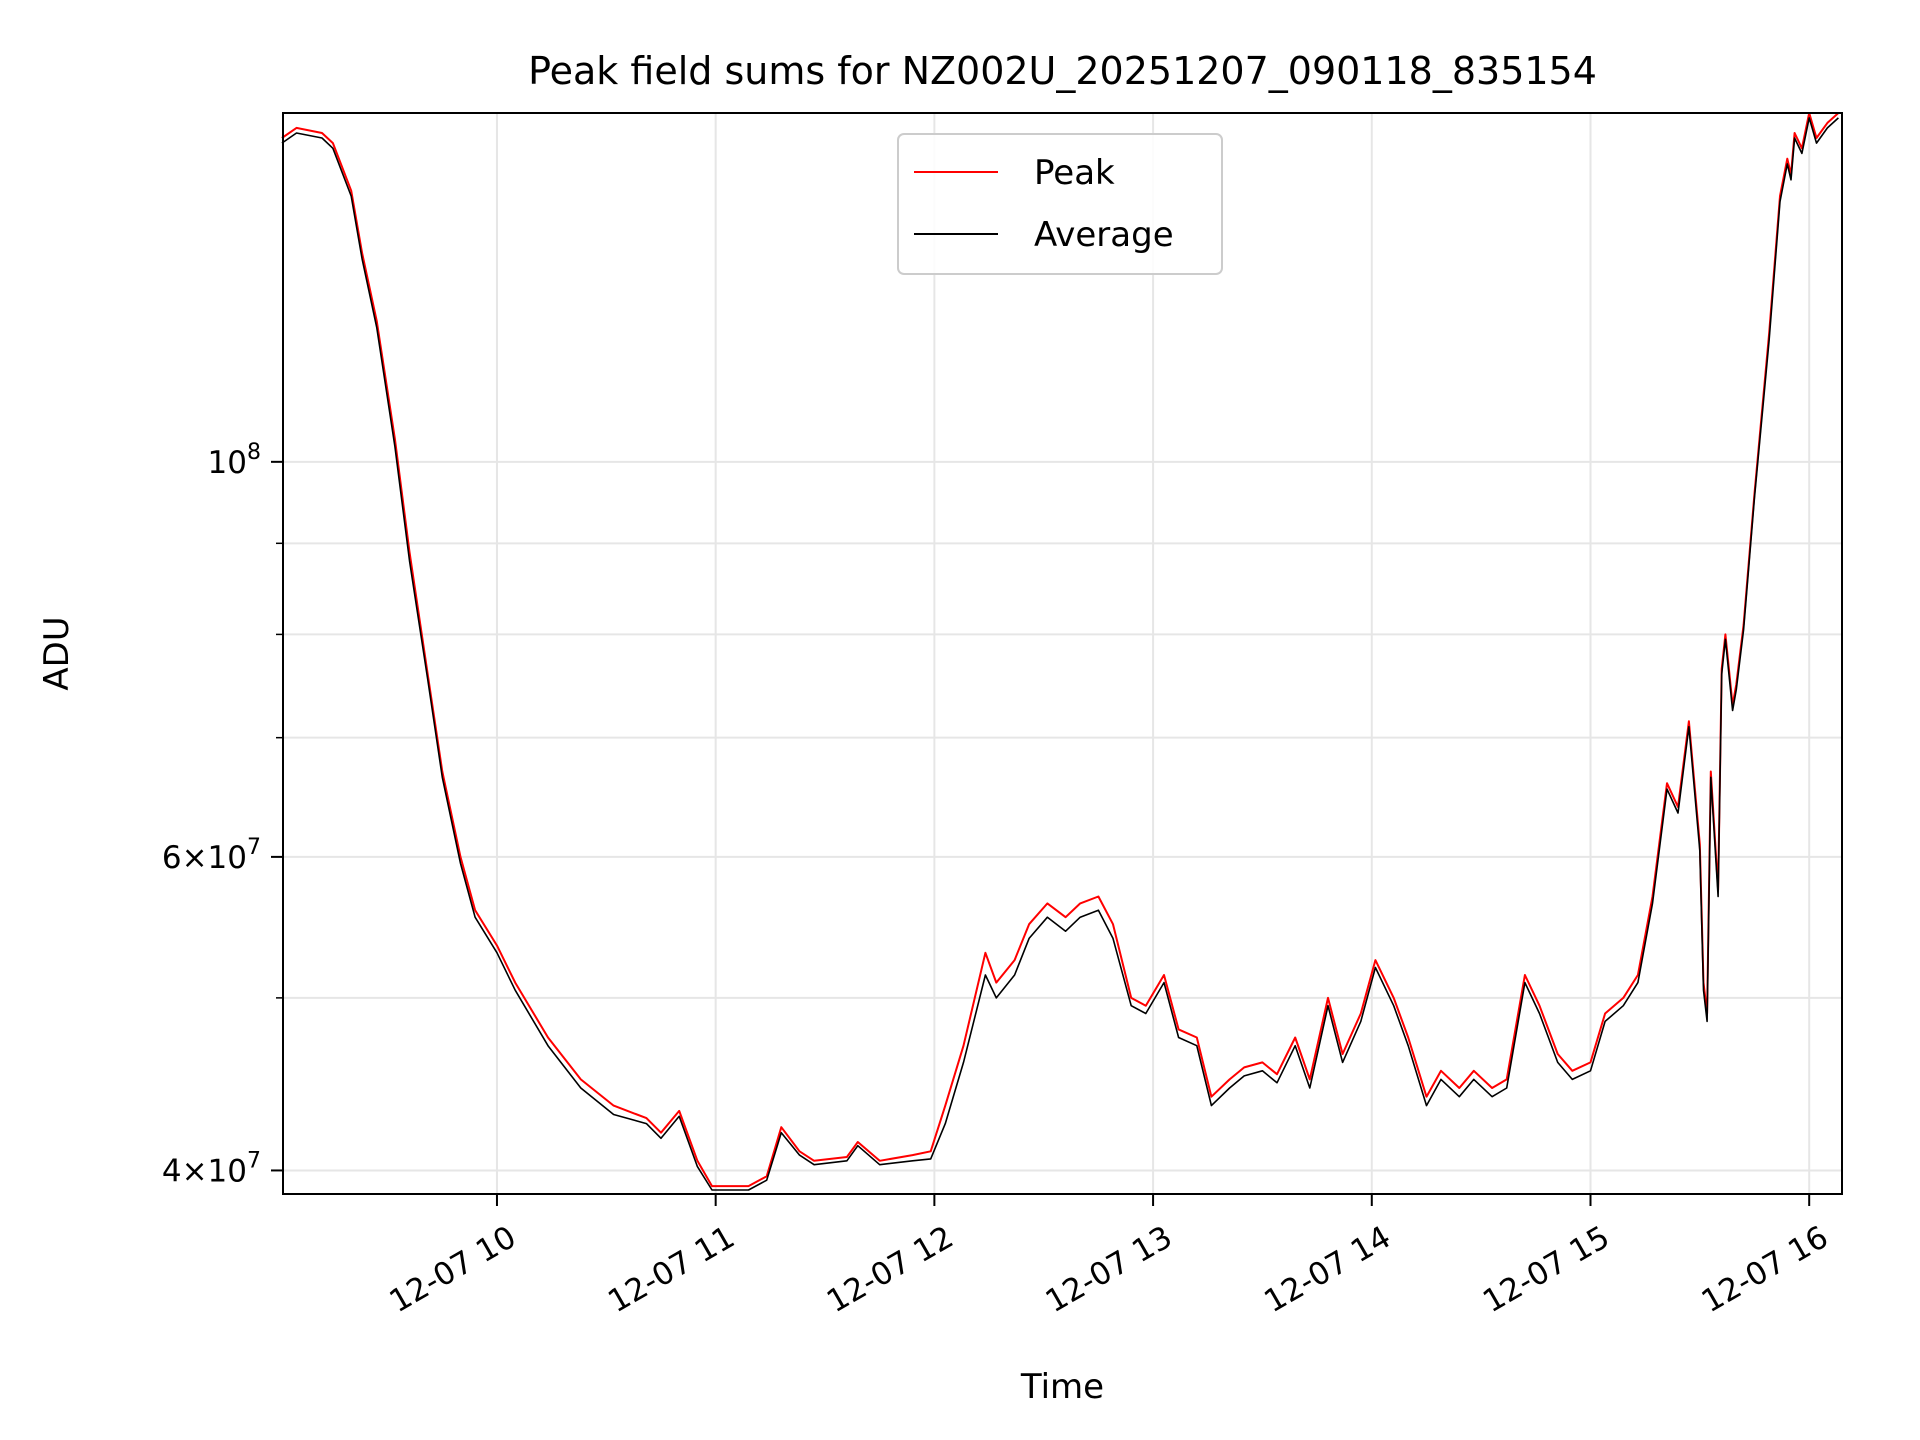 This screenshot has width=1920, height=1440. I want to click on y-tick-base: 4, so click(172, 1171).